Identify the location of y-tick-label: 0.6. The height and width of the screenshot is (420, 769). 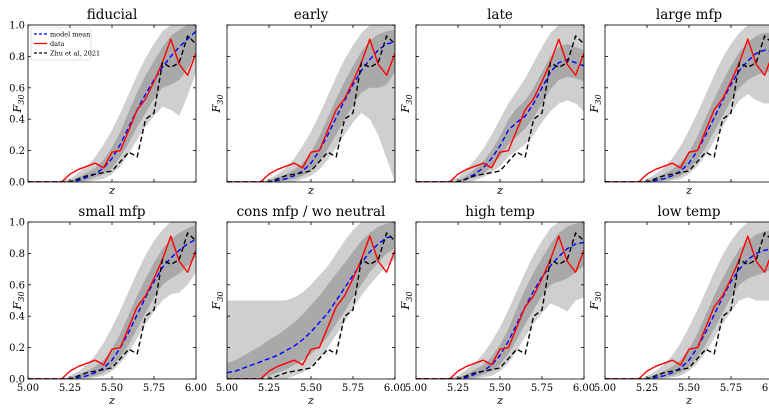
(17, 285).